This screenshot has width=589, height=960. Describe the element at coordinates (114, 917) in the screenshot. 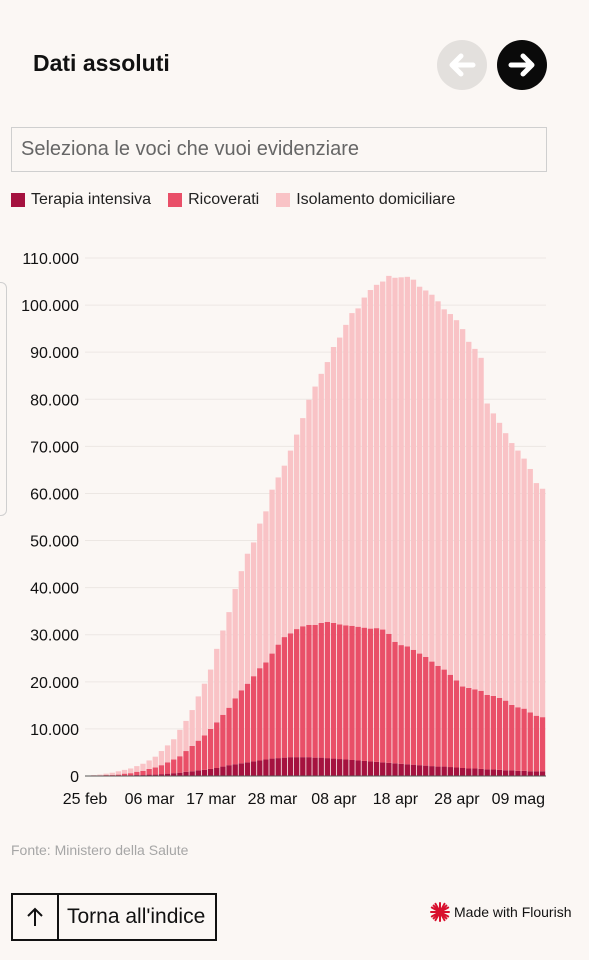

I see `back-to-index-button: Torna all'indice` at that location.